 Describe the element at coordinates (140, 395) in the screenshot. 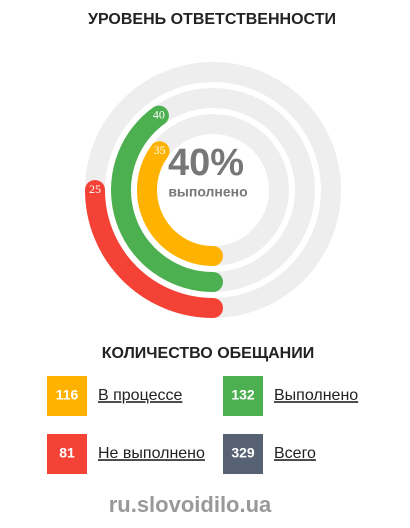

I see `count-link: В процессе` at that location.